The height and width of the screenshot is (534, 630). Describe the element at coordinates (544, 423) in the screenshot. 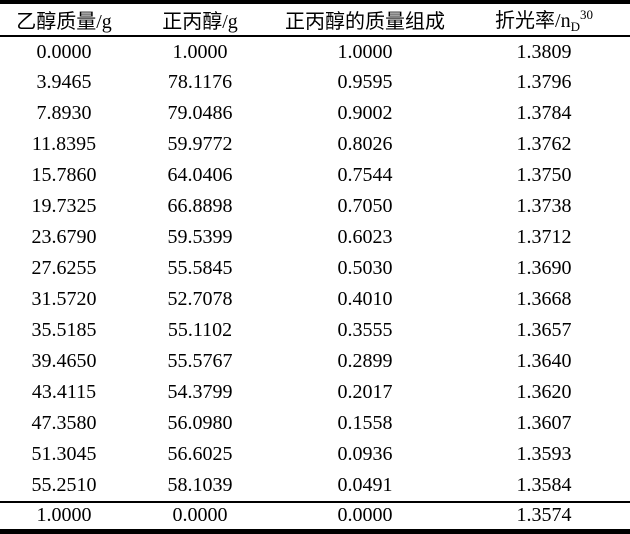

I see `table-cell: 1.3607` at that location.